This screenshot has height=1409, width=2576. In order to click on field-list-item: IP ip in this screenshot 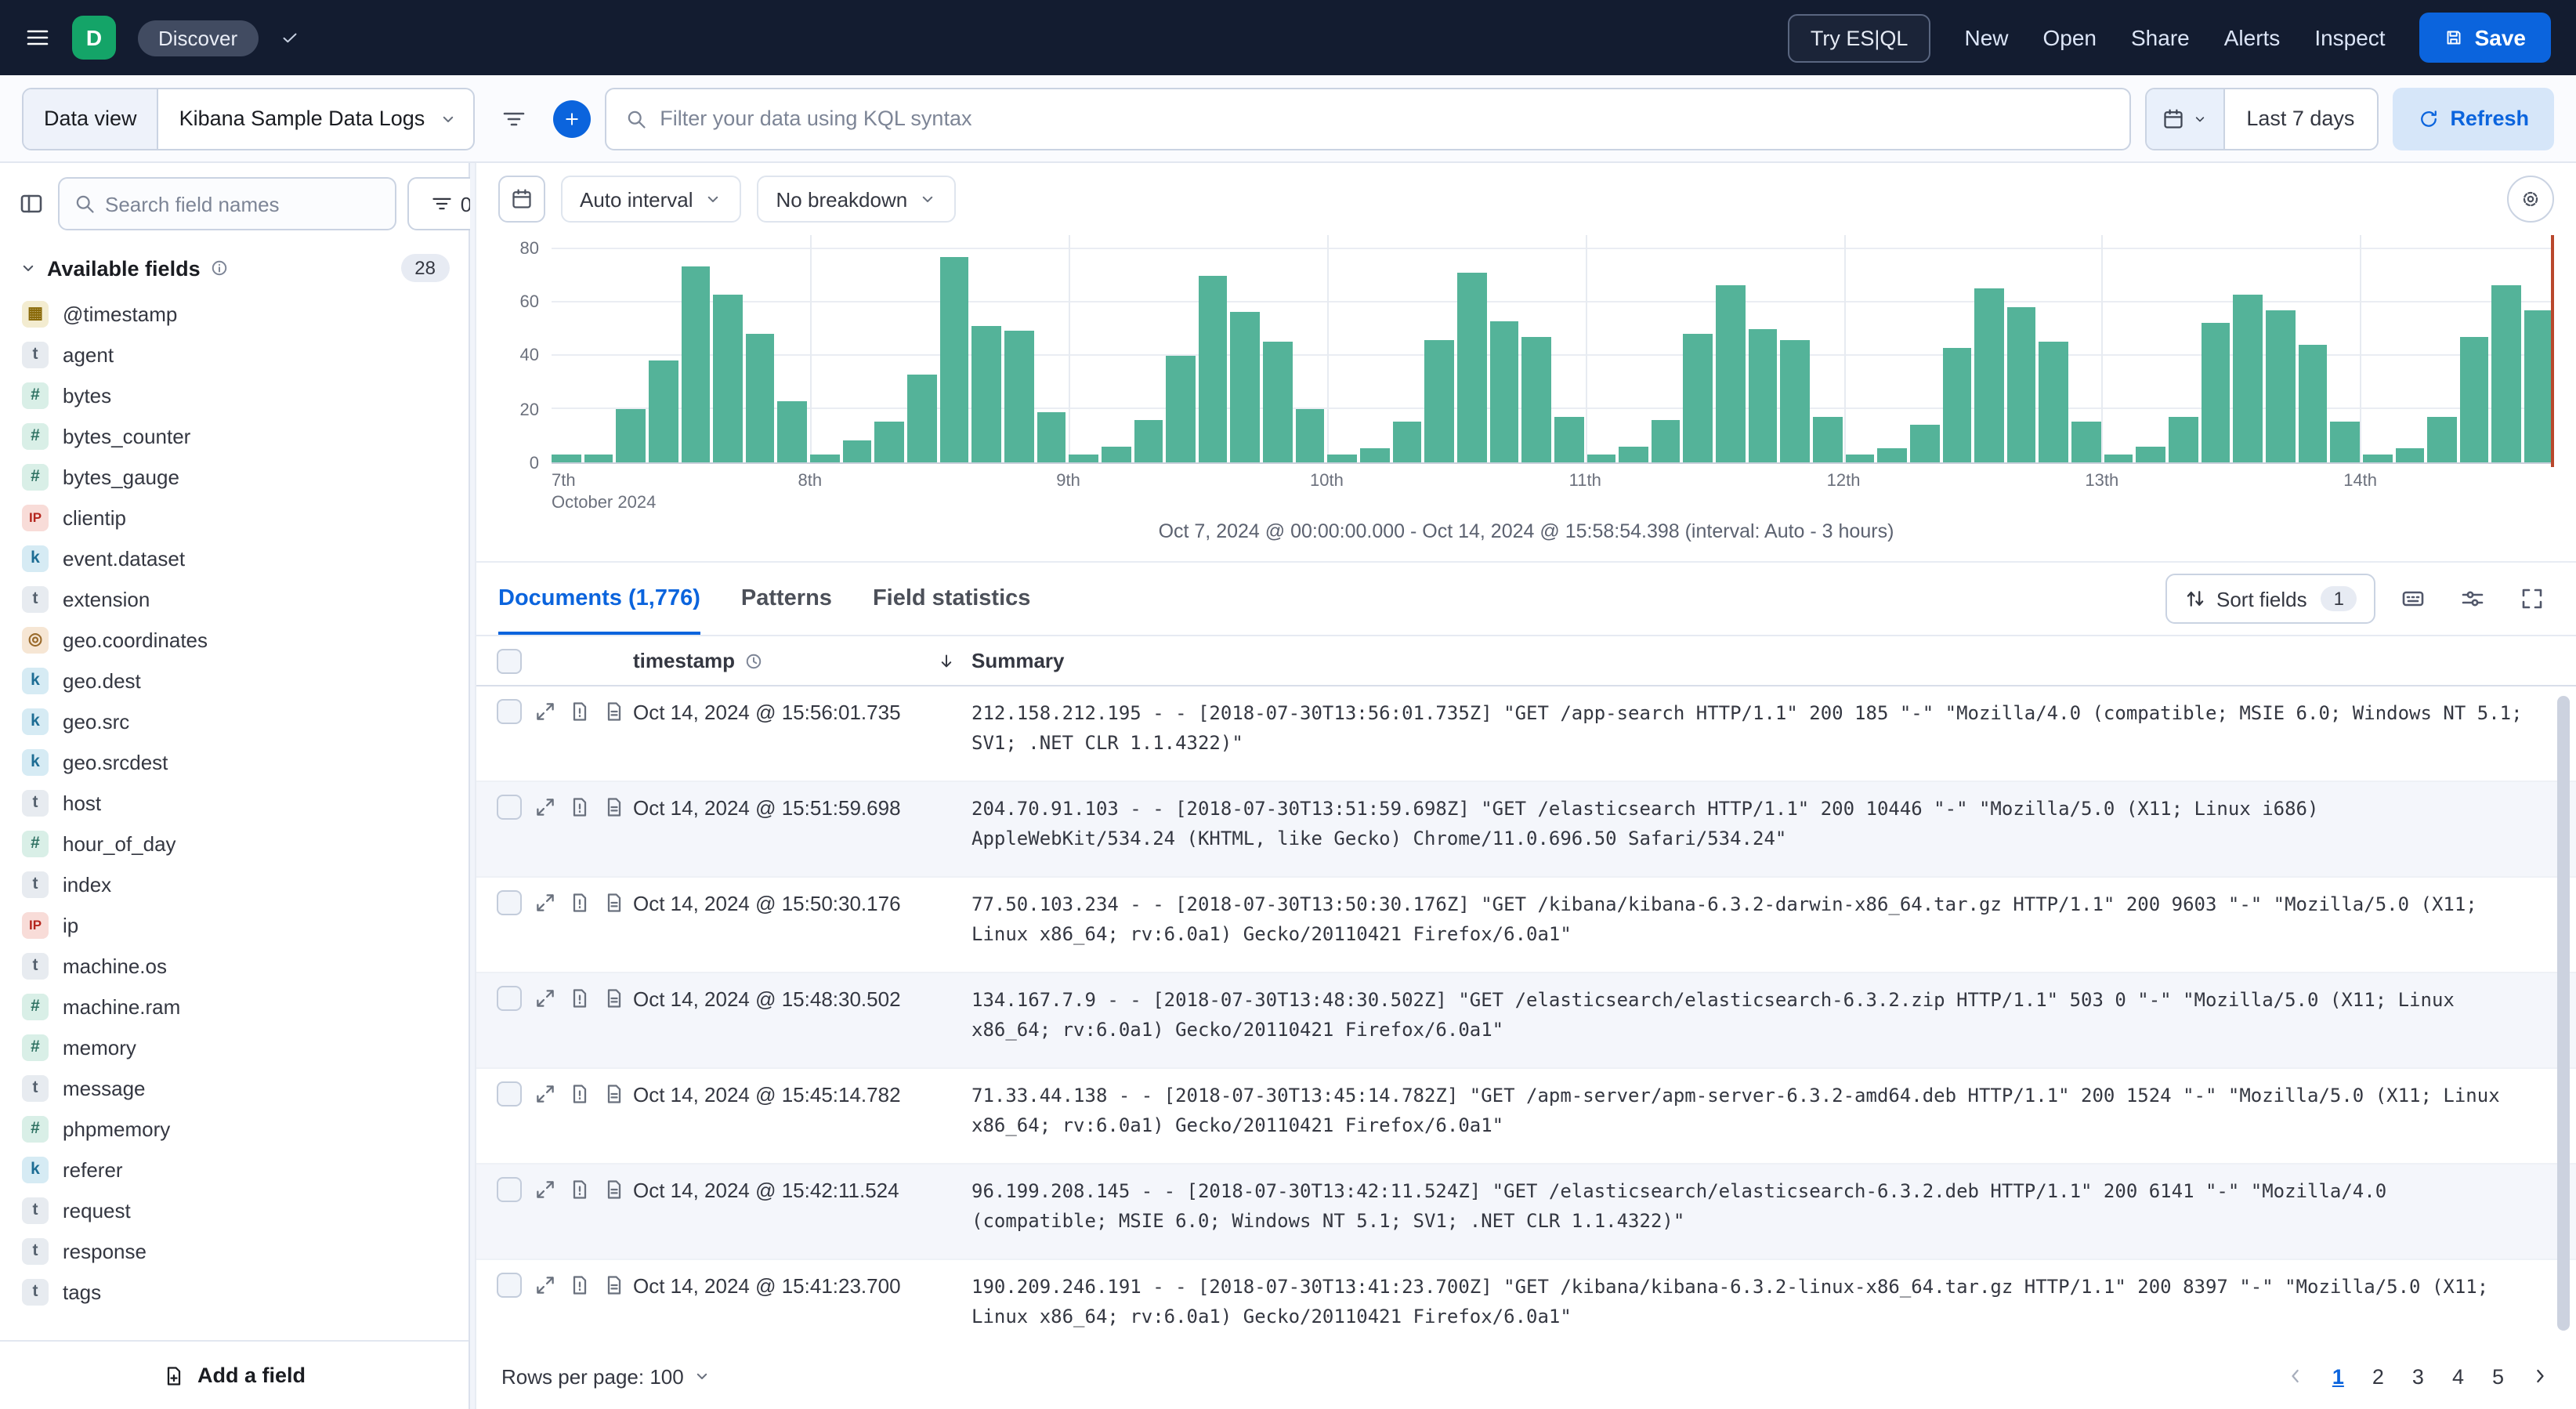, I will do `click(235, 924)`.